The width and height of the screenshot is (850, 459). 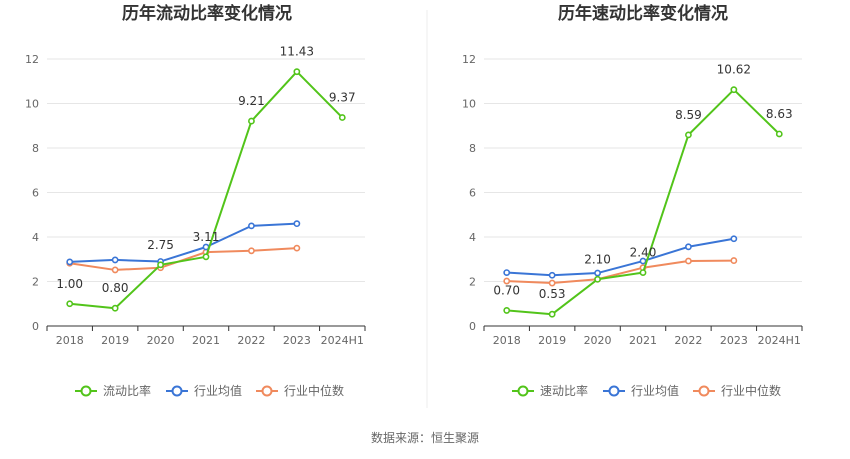 I want to click on data-label: 8.63, so click(x=779, y=114).